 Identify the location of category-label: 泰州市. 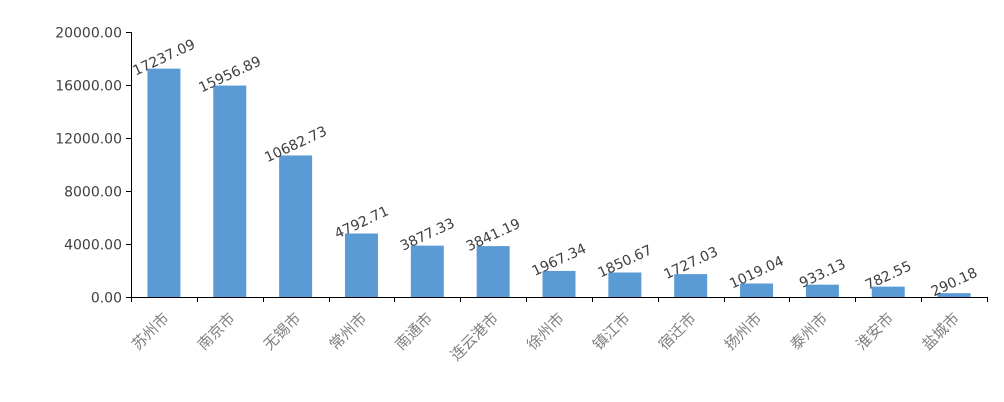
(809, 331).